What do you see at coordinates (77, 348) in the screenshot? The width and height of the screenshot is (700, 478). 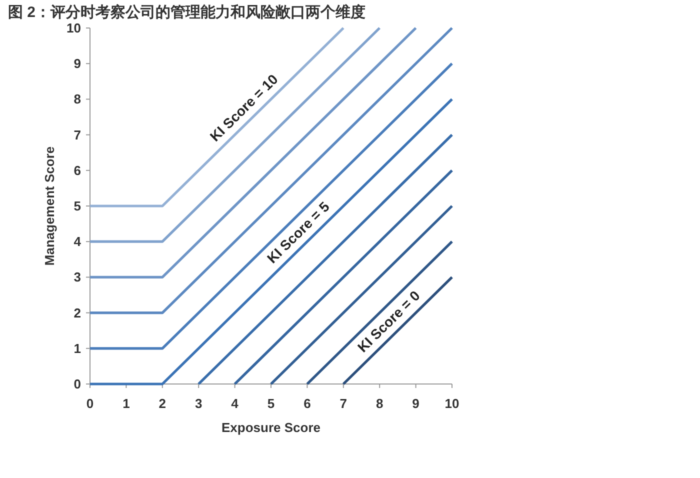 I see `y-tick-label: 1` at bounding box center [77, 348].